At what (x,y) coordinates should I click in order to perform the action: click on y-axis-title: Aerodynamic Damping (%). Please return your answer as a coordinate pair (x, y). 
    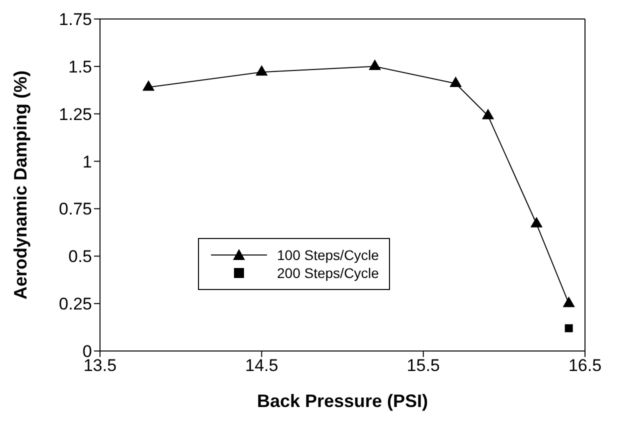
    Looking at the image, I should click on (20, 185).